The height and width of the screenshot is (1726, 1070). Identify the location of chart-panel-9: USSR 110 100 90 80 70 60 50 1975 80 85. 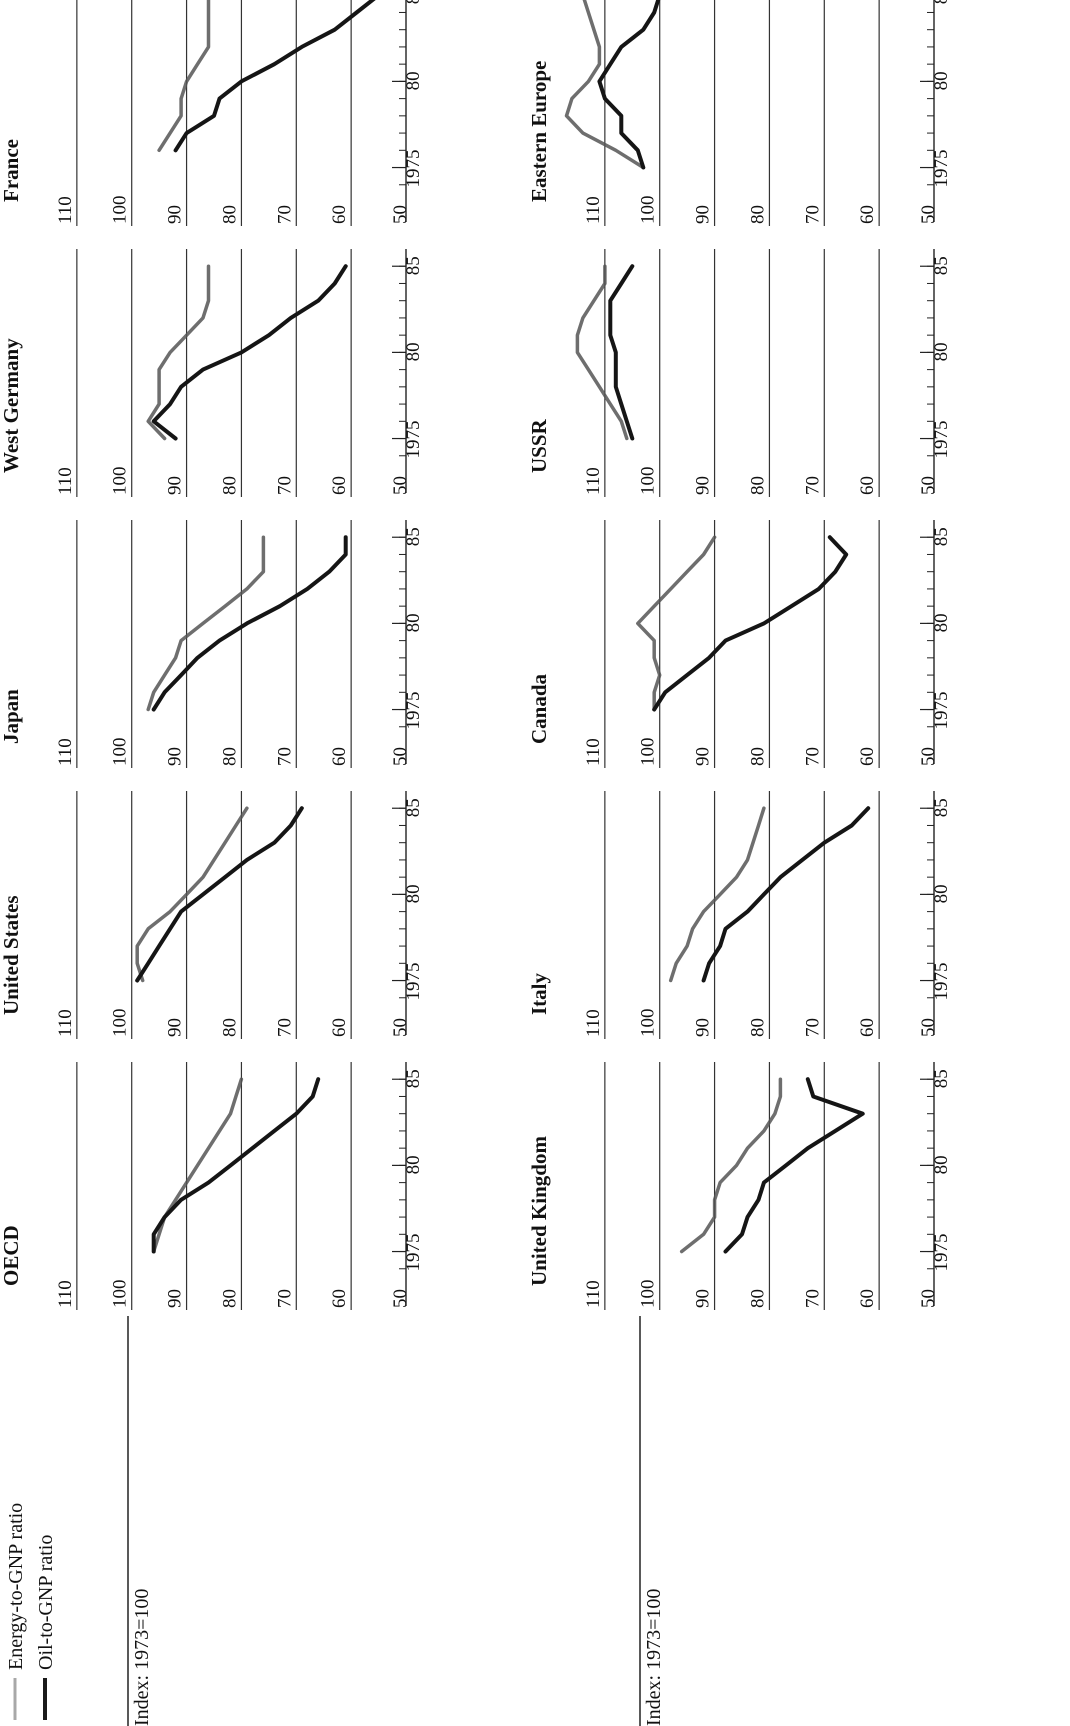
(739, 373).